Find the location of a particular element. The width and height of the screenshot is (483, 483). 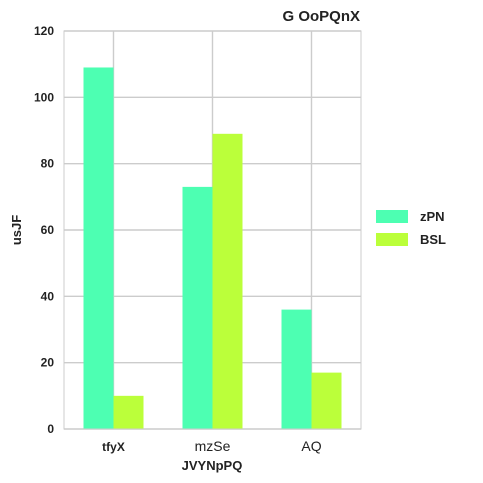

legend-swatch-BSL is located at coordinates (392, 239).